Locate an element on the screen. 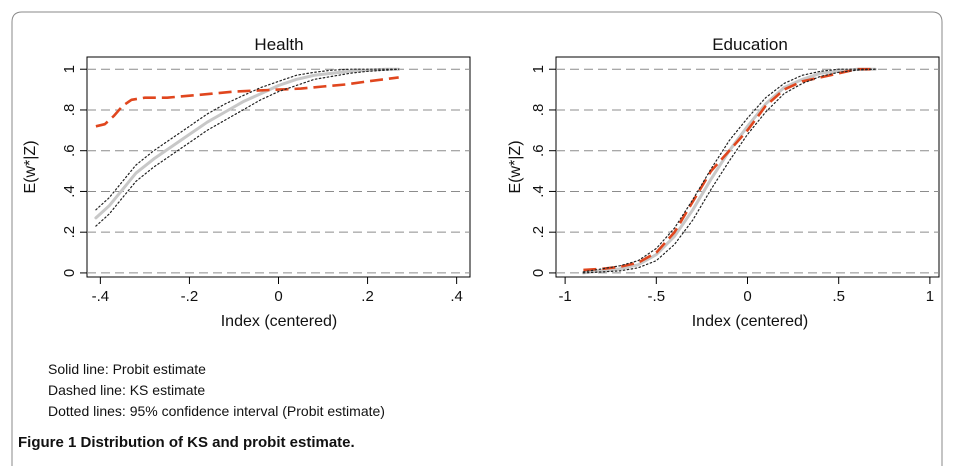 This screenshot has width=956, height=466. education-y-axis-label: E(w*|Z) is located at coordinates (515, 166).